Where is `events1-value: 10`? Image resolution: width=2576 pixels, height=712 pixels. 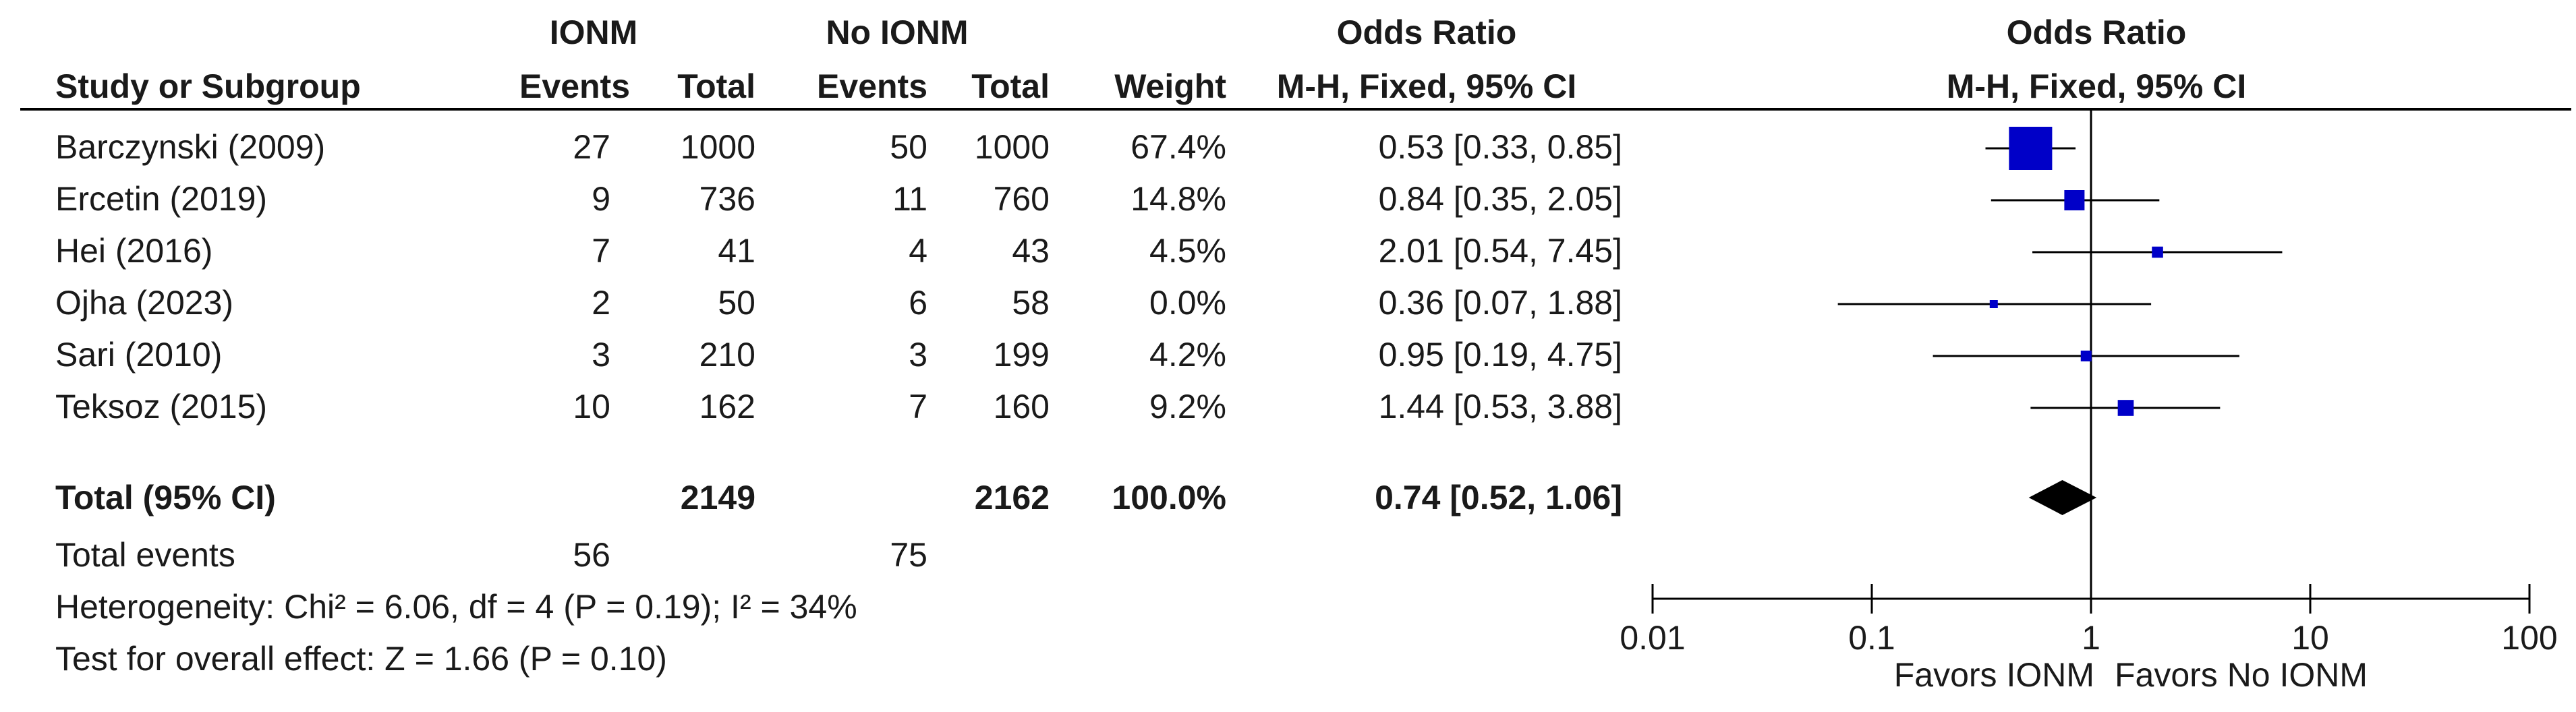 events1-value: 10 is located at coordinates (591, 406).